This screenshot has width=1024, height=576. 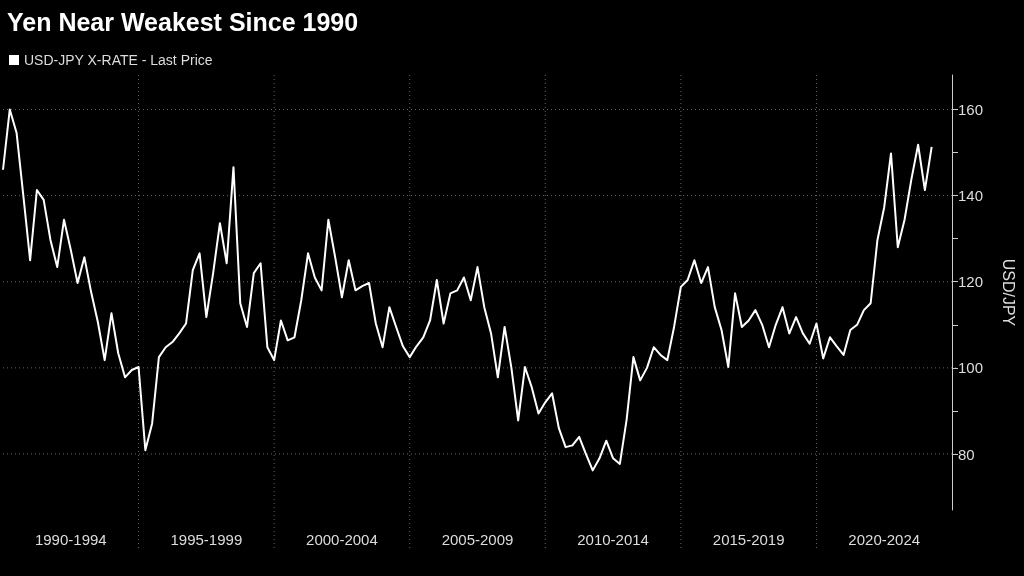 What do you see at coordinates (118, 60) in the screenshot?
I see `legend-label: USD-JPY X-RATE - Last Price` at bounding box center [118, 60].